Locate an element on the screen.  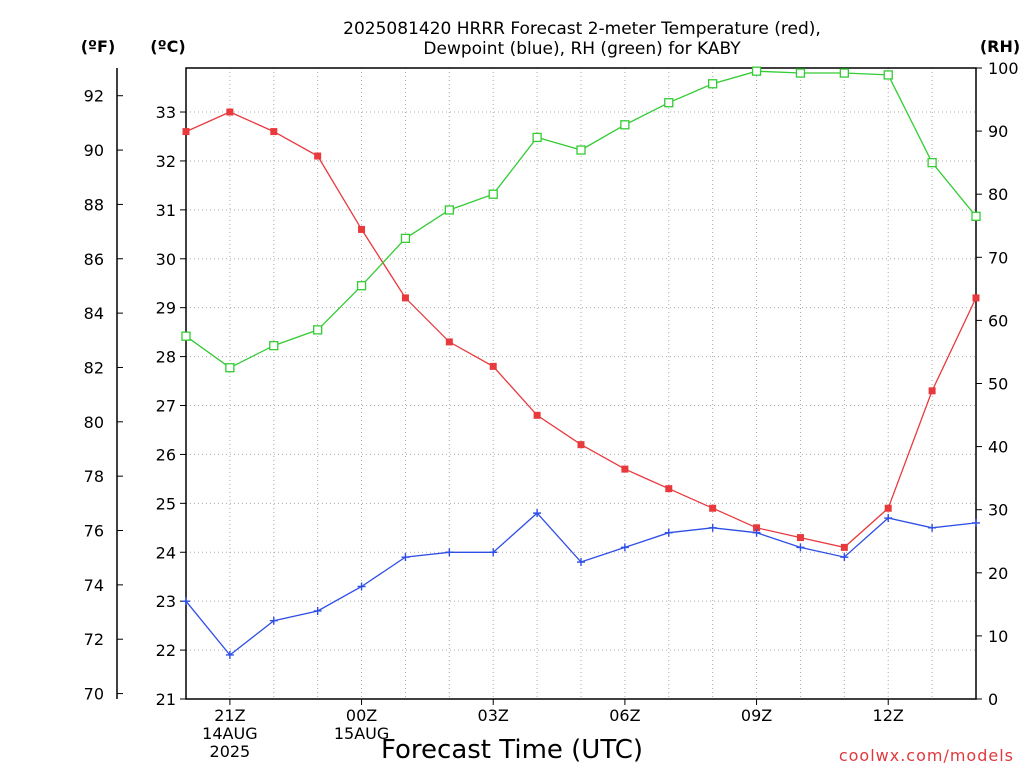
celsius-tick-label: 33 is located at coordinates (166, 112).